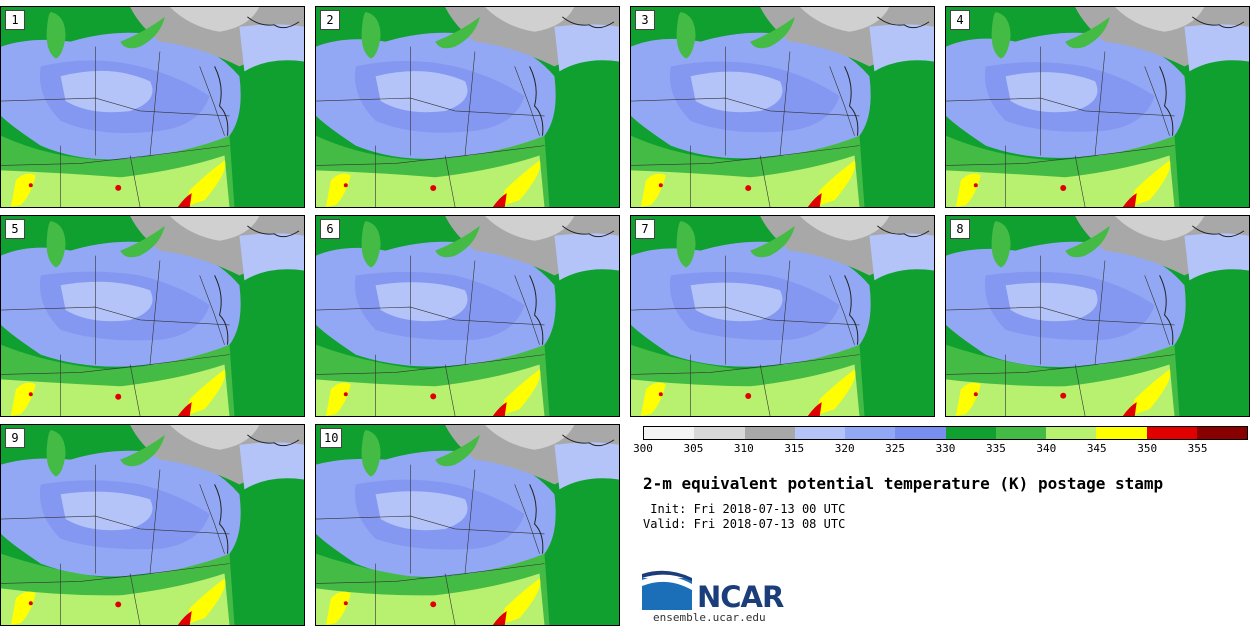 Image resolution: width=1260 pixels, height=627 pixels. Describe the element at coordinates (895, 448) in the screenshot. I see `colorbar-tick-label: 325` at that location.